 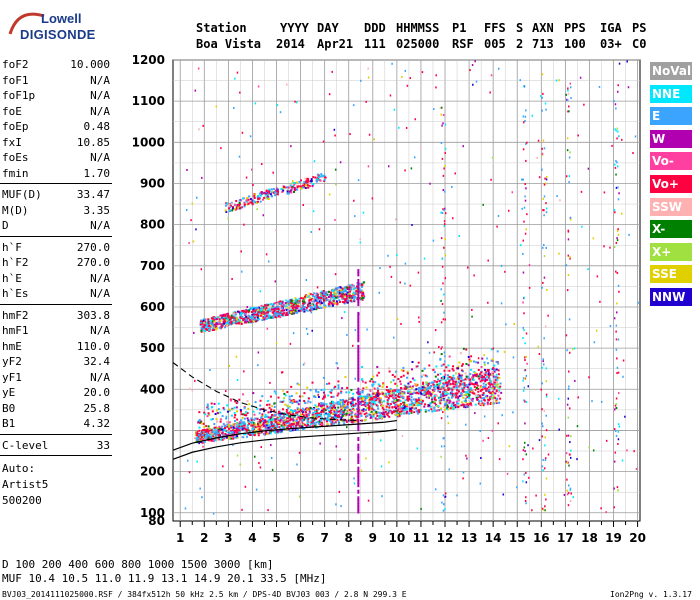 I want to click on x-tick-label-9: 9, so click(x=373, y=538).